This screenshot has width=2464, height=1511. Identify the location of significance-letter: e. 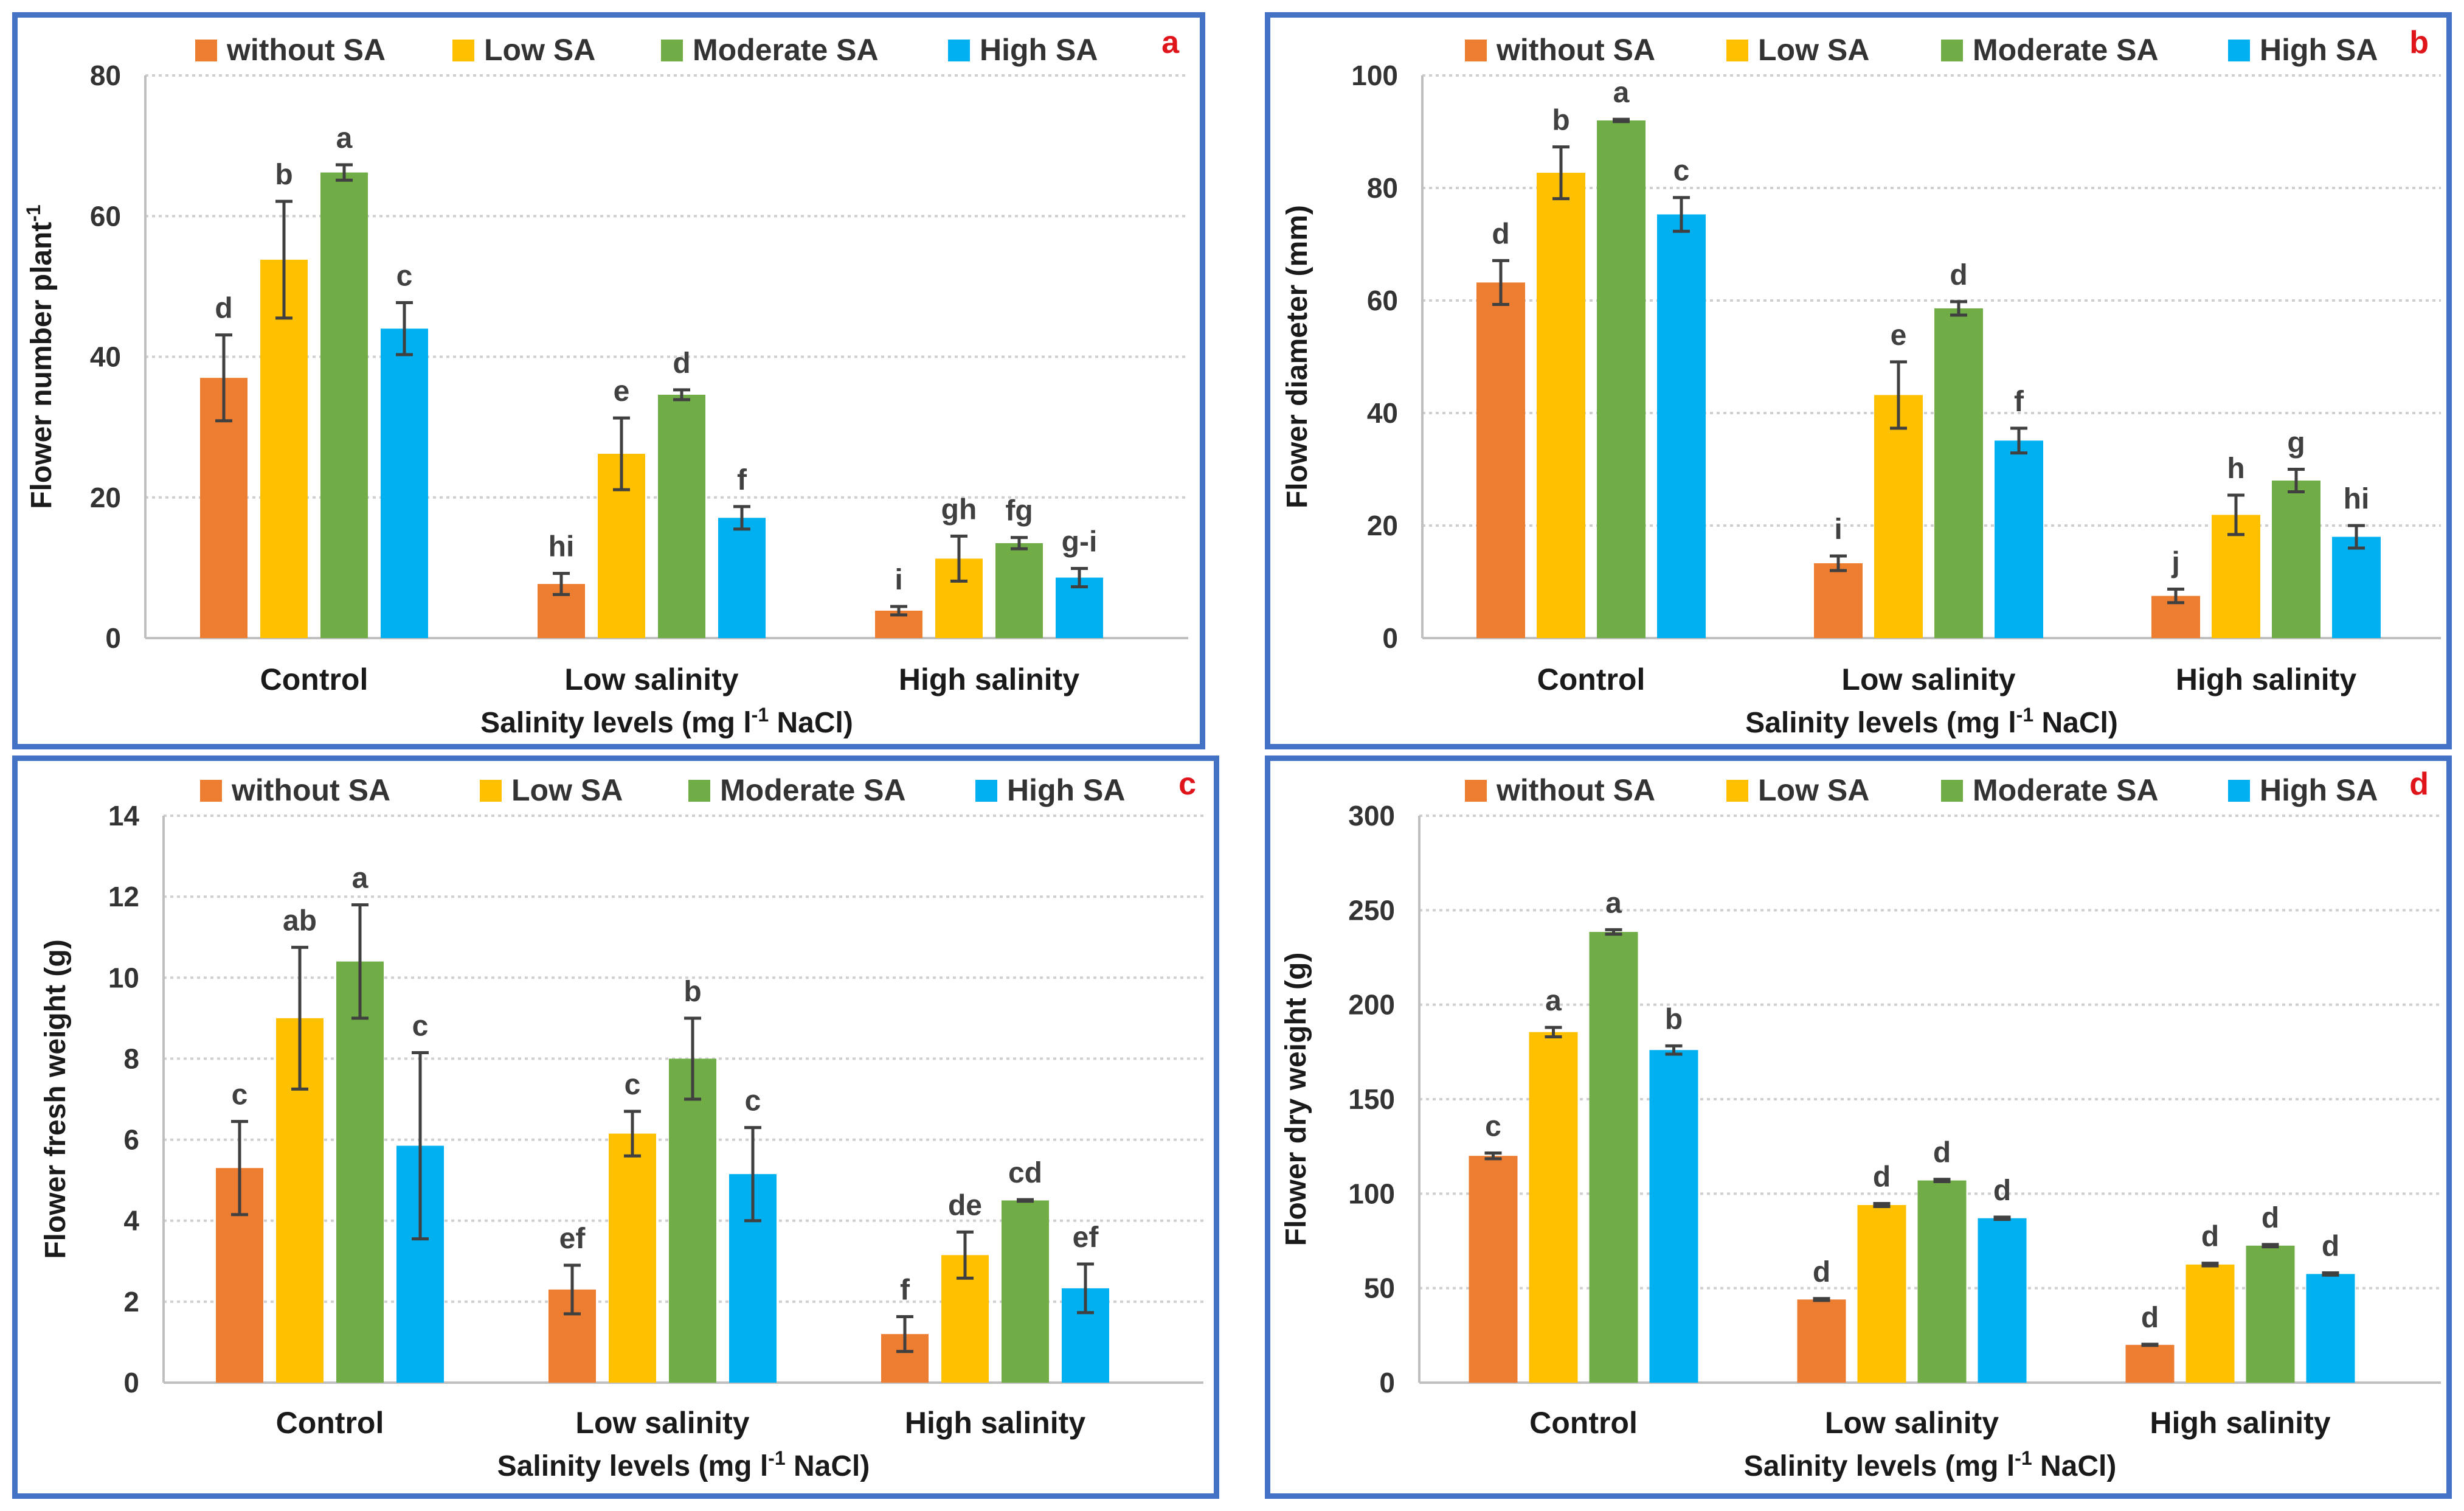
(1899, 336).